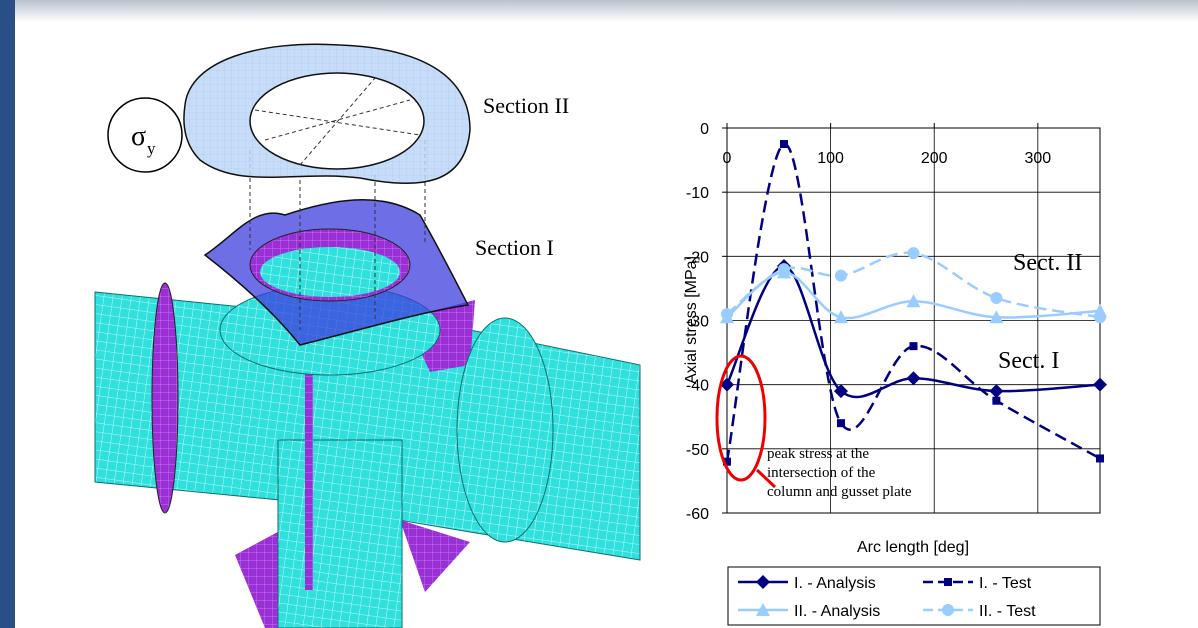 The width and height of the screenshot is (1198, 628). Describe the element at coordinates (766, 478) in the screenshot. I see `note-pointer` at that location.